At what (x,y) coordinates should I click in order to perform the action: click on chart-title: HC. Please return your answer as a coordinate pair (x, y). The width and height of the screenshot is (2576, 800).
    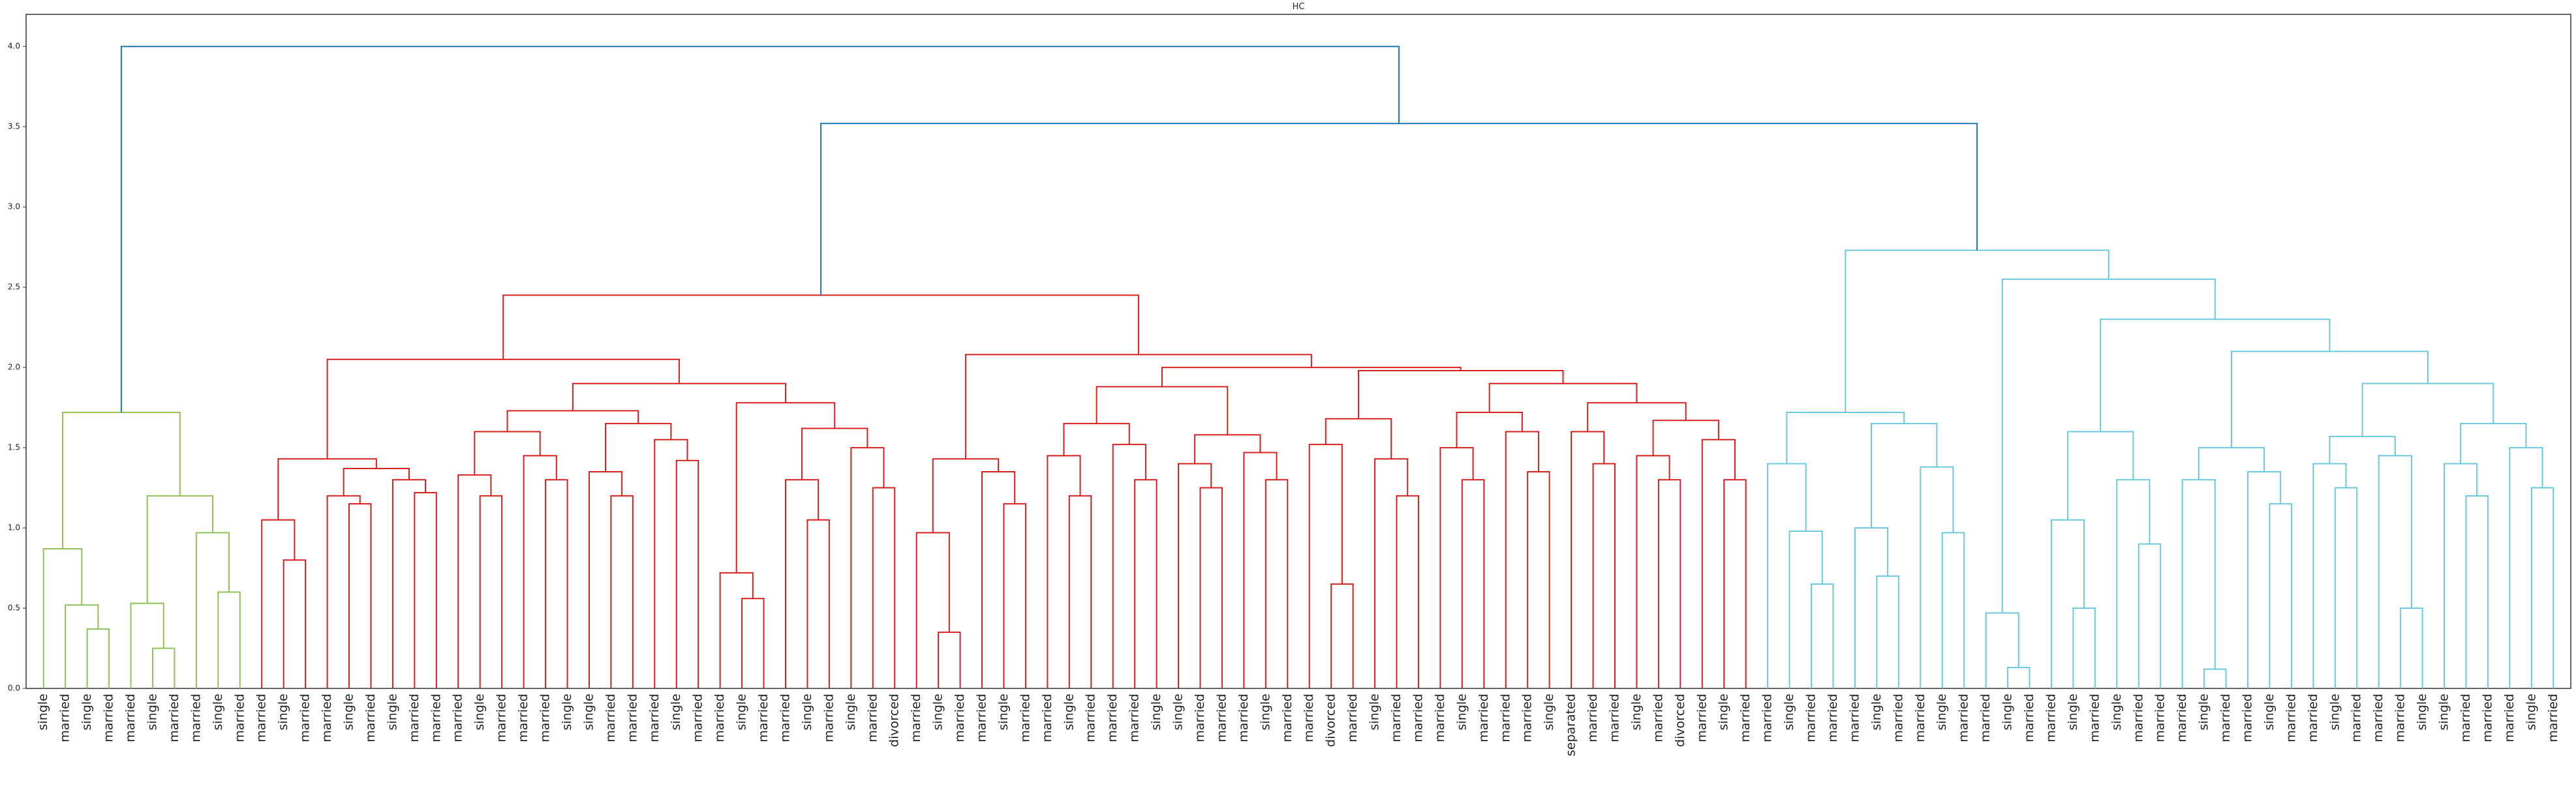
    Looking at the image, I should click on (1299, 7).